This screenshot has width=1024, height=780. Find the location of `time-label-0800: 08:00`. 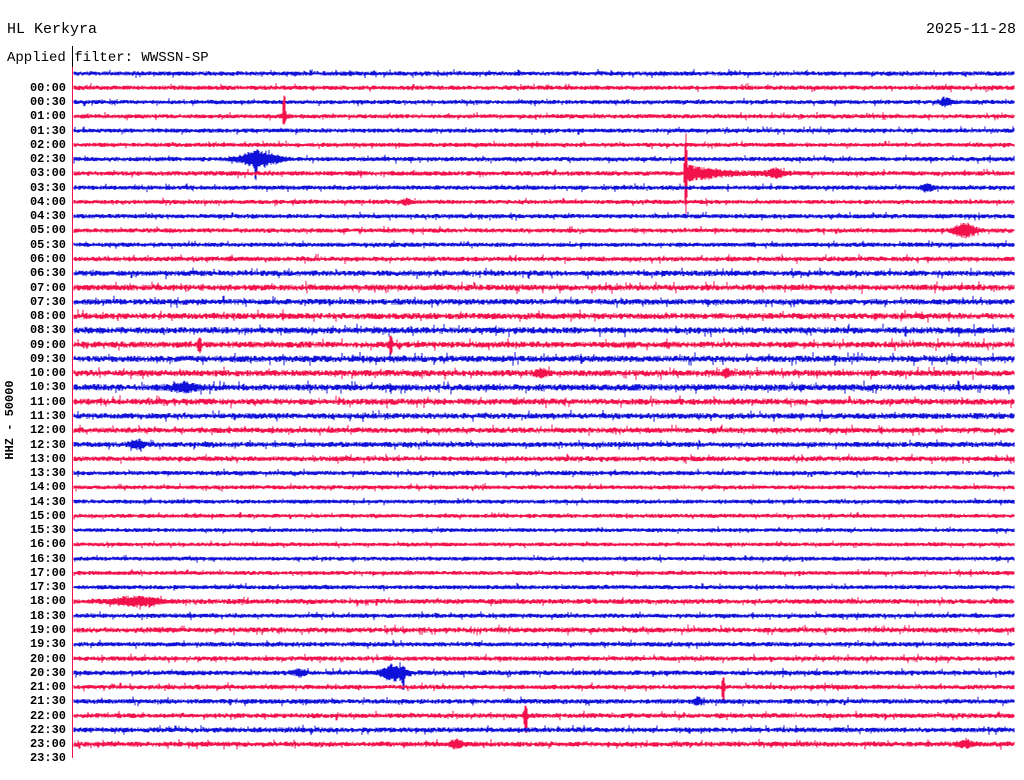

time-label-0800: 08:00 is located at coordinates (47, 316).